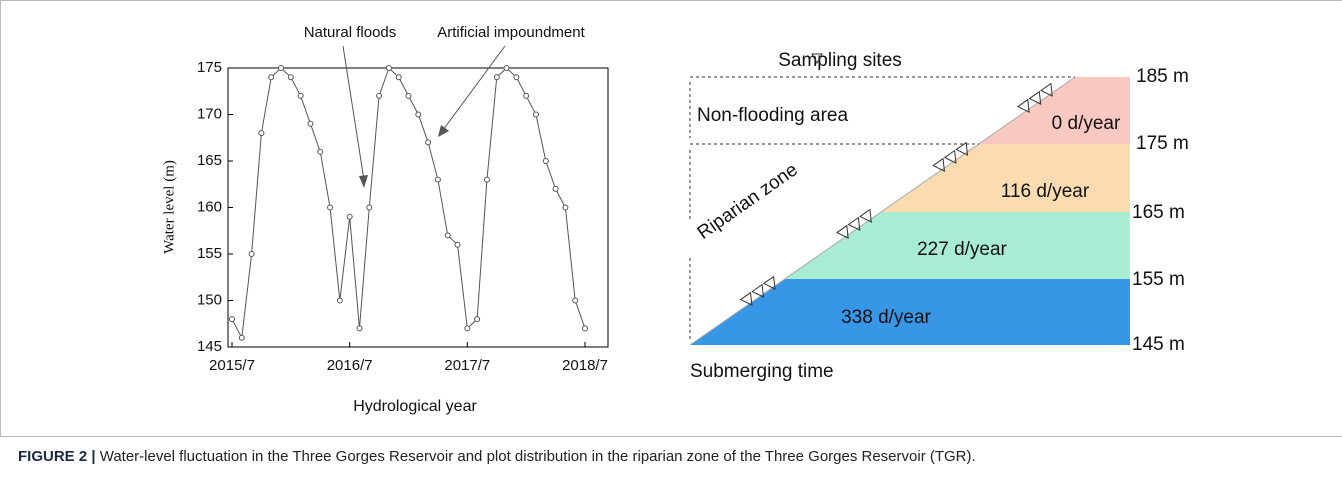  What do you see at coordinates (762, 371) in the screenshot?
I see `footer-label: Submerging time` at bounding box center [762, 371].